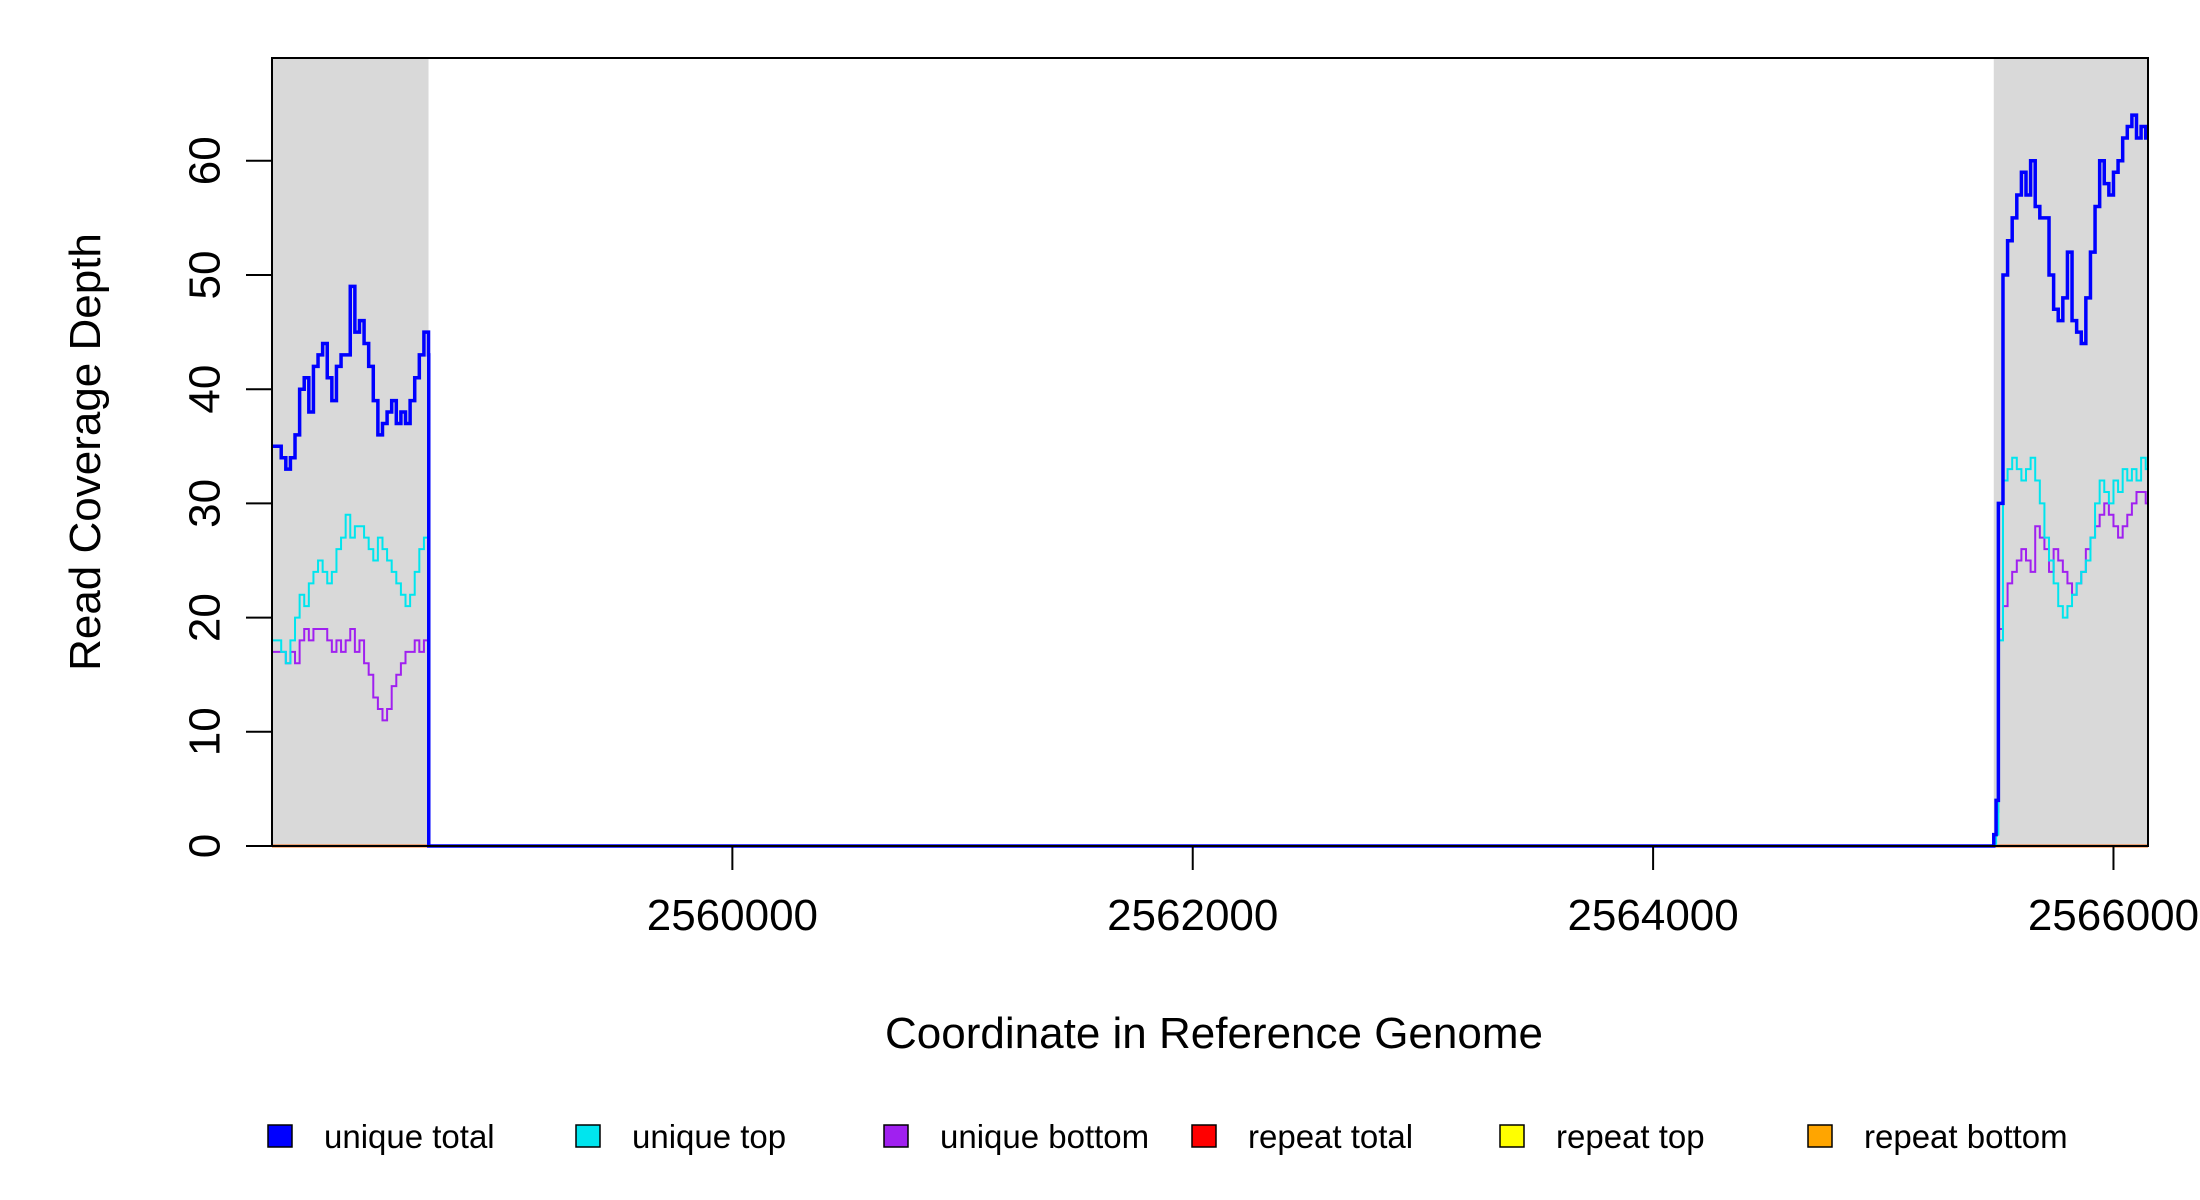 This screenshot has height=1200, width=2200. I want to click on y-tick-label: 10, so click(204, 731).